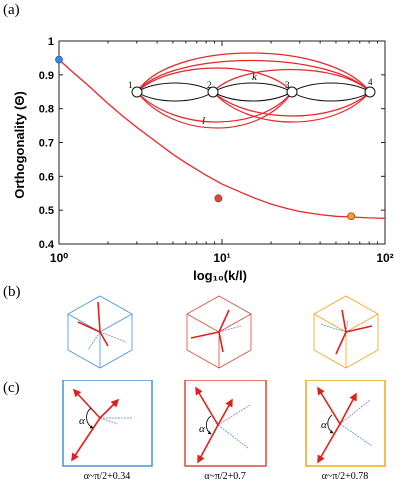  What do you see at coordinates (46, 76) in the screenshot?
I see `y-tick-label: 0.9` at bounding box center [46, 76].